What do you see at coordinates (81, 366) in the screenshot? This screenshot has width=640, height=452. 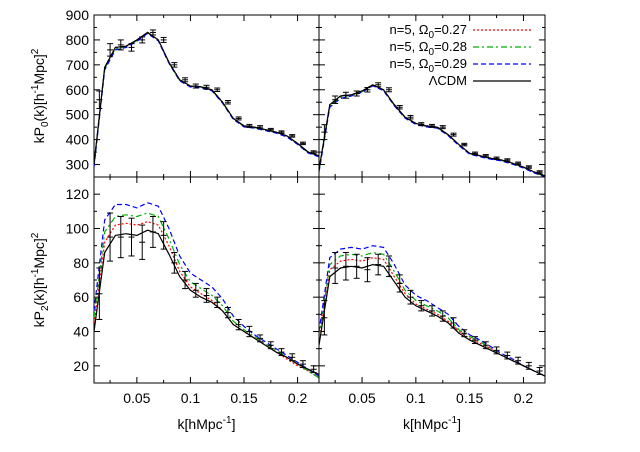 I see `y-tick-label: 20` at bounding box center [81, 366].